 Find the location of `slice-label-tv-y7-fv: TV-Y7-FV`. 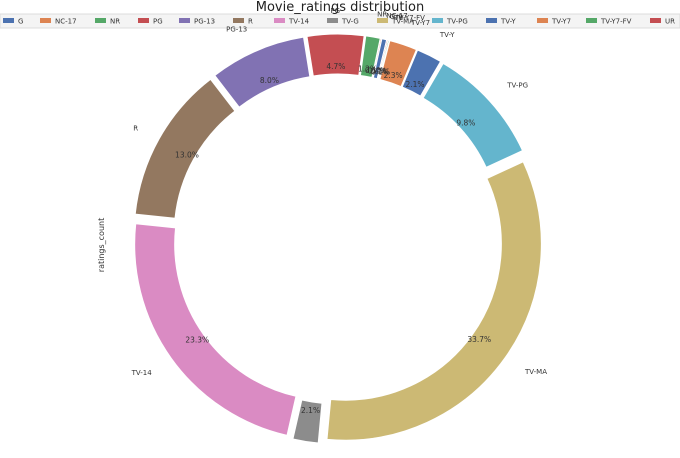

slice-label-tv-y7-fv: TV-Y7-FV is located at coordinates (410, 18).